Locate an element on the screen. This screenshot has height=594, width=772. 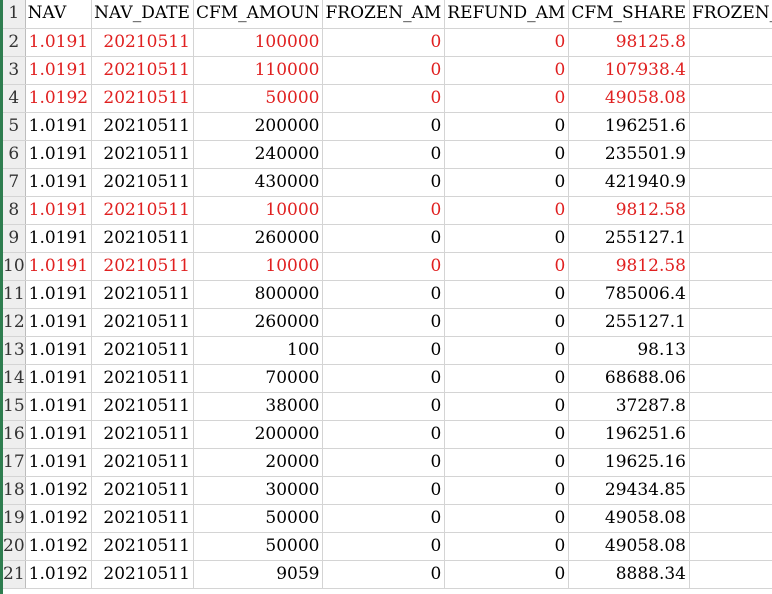
row-number: 4 is located at coordinates (14, 98).